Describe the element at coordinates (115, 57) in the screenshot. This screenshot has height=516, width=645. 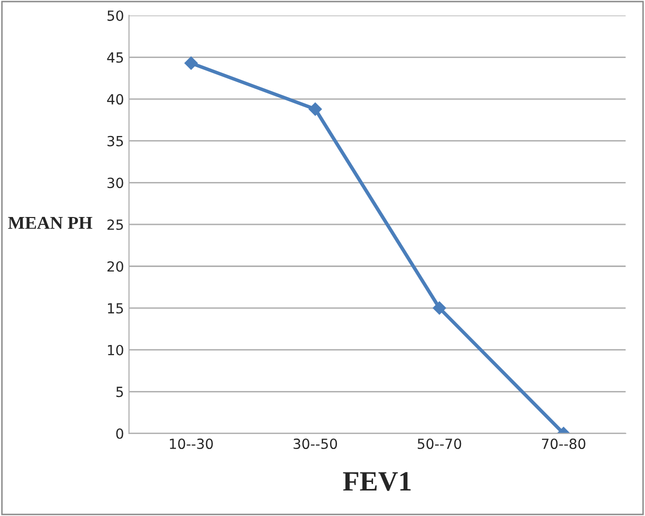
I see `y-tick-label: 45` at that location.